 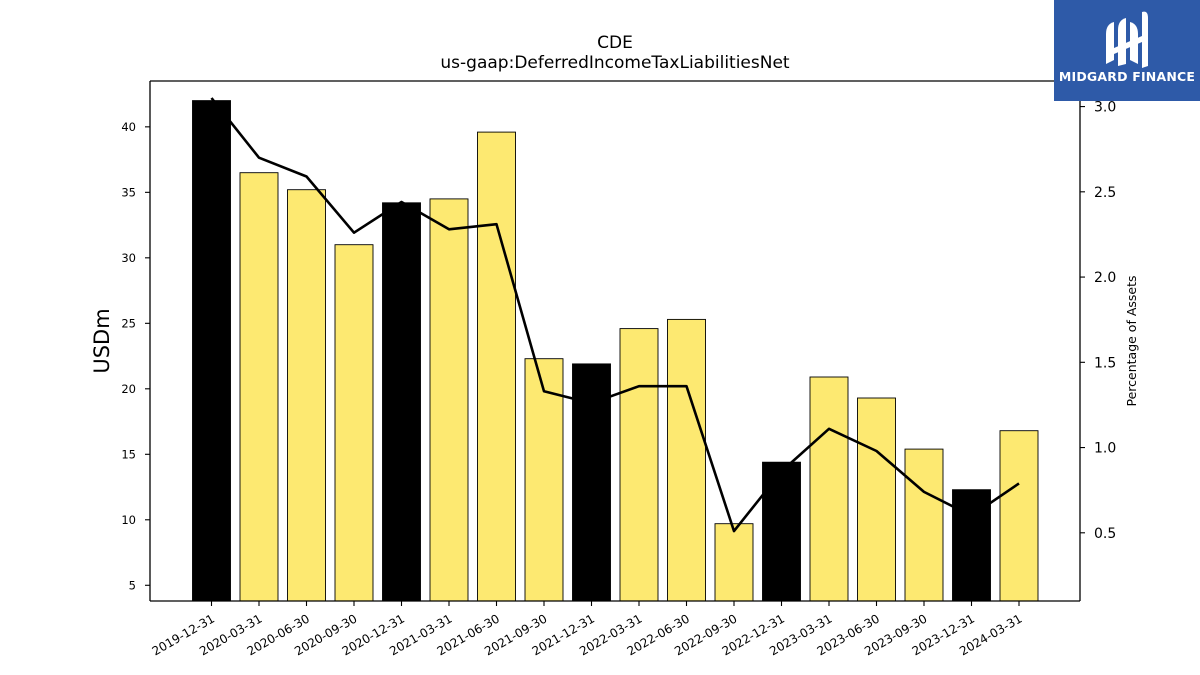 What do you see at coordinates (1105, 534) in the screenshot?
I see `y-right-tick-label: 0.5` at bounding box center [1105, 534].